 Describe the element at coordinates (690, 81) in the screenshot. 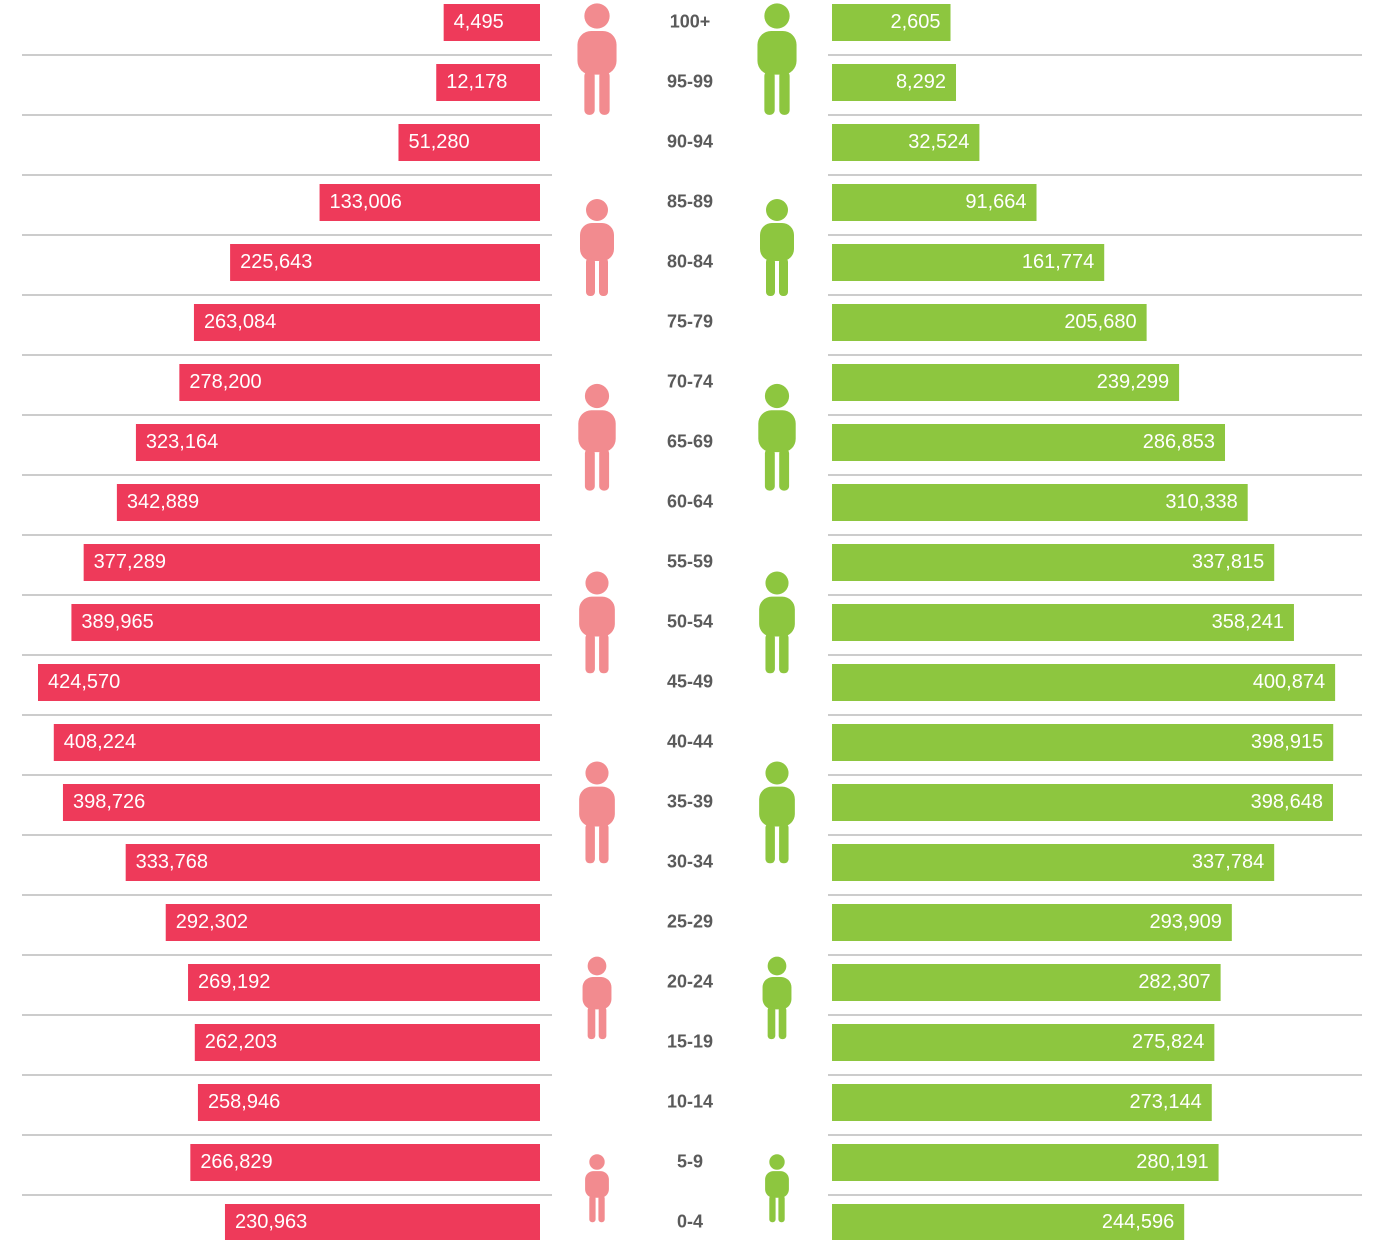

I see `age-label: 95-99` at that location.